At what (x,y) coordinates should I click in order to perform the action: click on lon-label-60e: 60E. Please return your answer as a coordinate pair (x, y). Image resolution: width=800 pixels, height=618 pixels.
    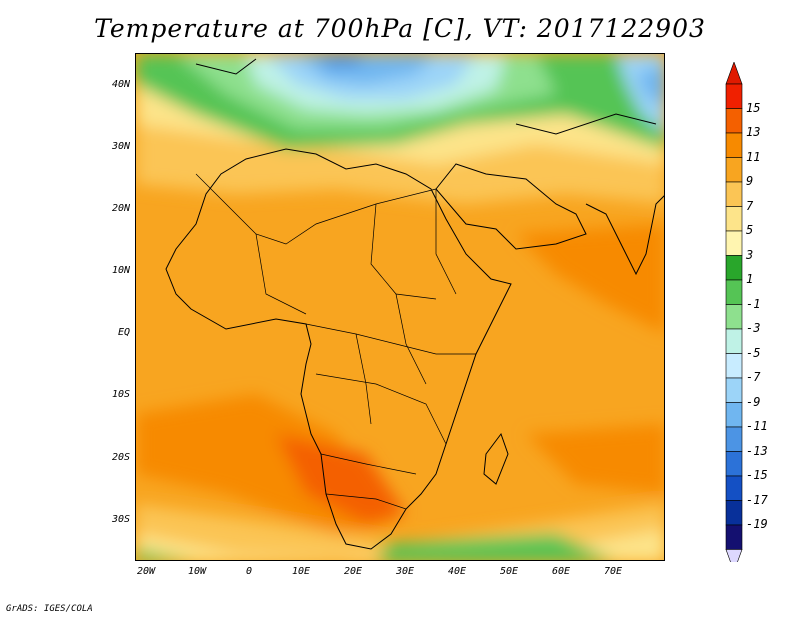
    Looking at the image, I should click on (561, 571).